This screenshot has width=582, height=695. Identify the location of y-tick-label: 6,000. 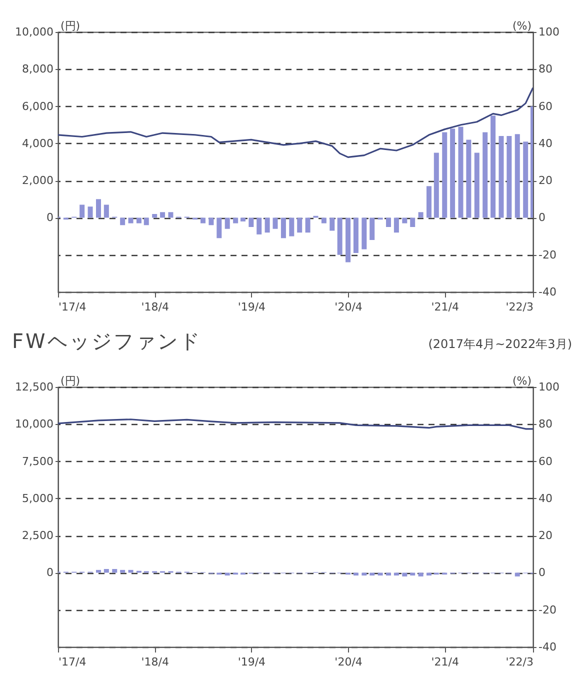
(38, 106).